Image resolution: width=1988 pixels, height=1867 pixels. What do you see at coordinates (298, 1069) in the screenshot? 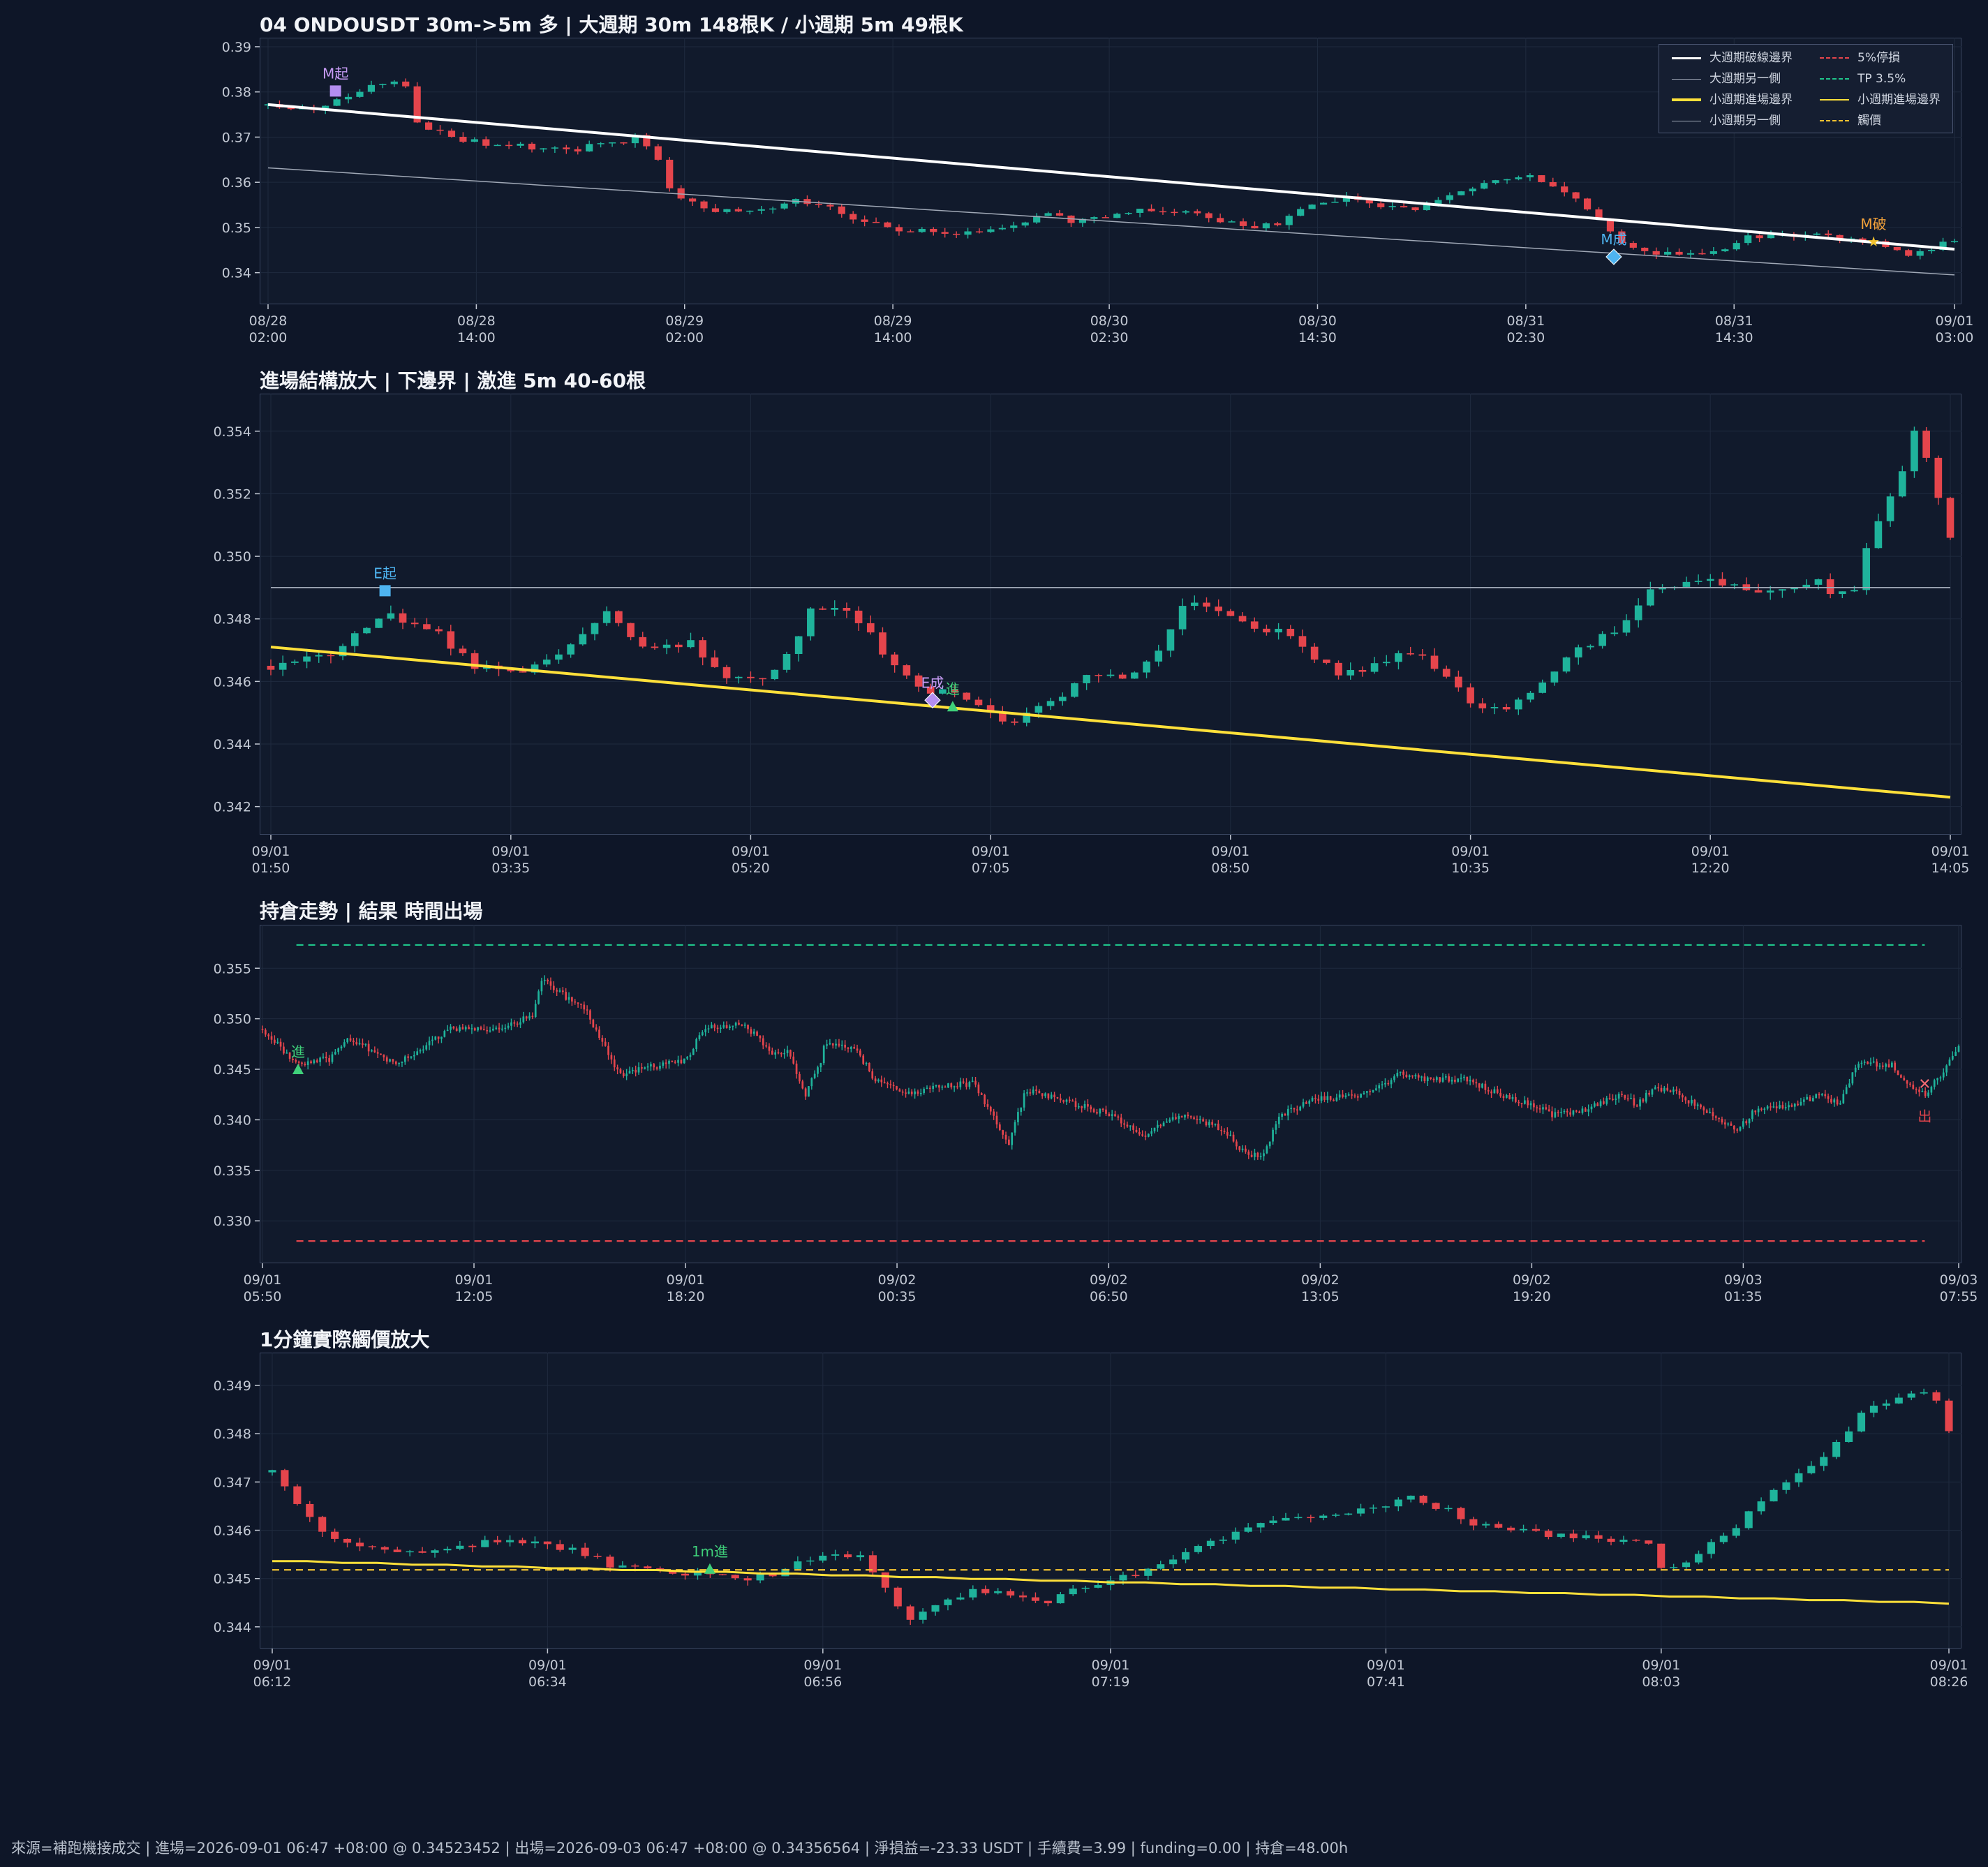
I see `annotation-marker` at bounding box center [298, 1069].